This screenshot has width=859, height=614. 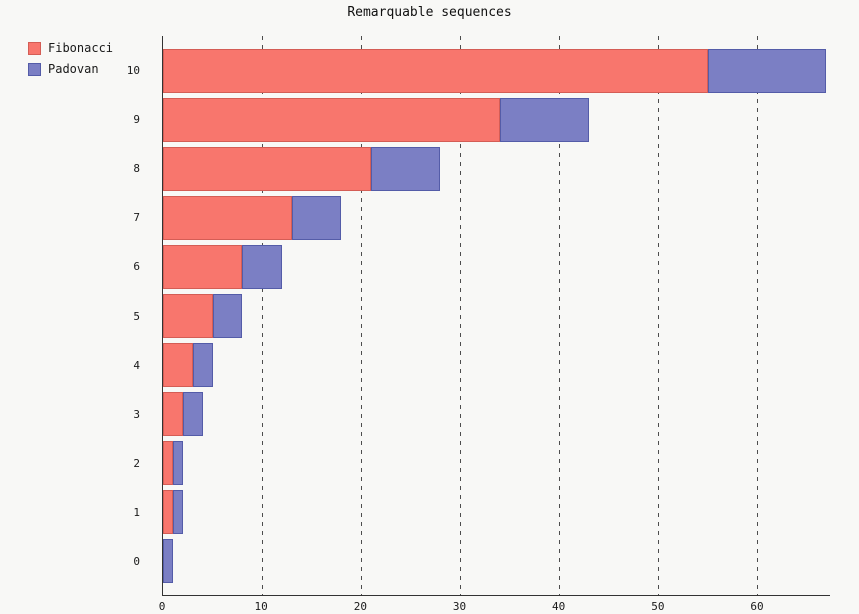 I want to click on legend-label: Fibonacci, so click(x=81, y=48).